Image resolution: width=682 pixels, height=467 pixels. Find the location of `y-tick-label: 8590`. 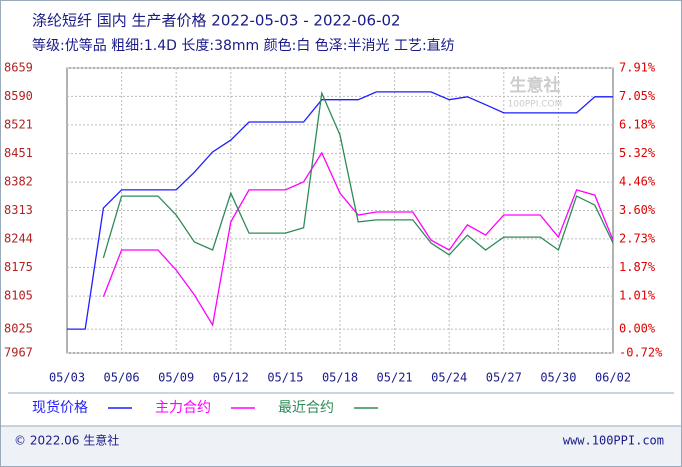

y-tick-label: 8590 is located at coordinates (18, 96).